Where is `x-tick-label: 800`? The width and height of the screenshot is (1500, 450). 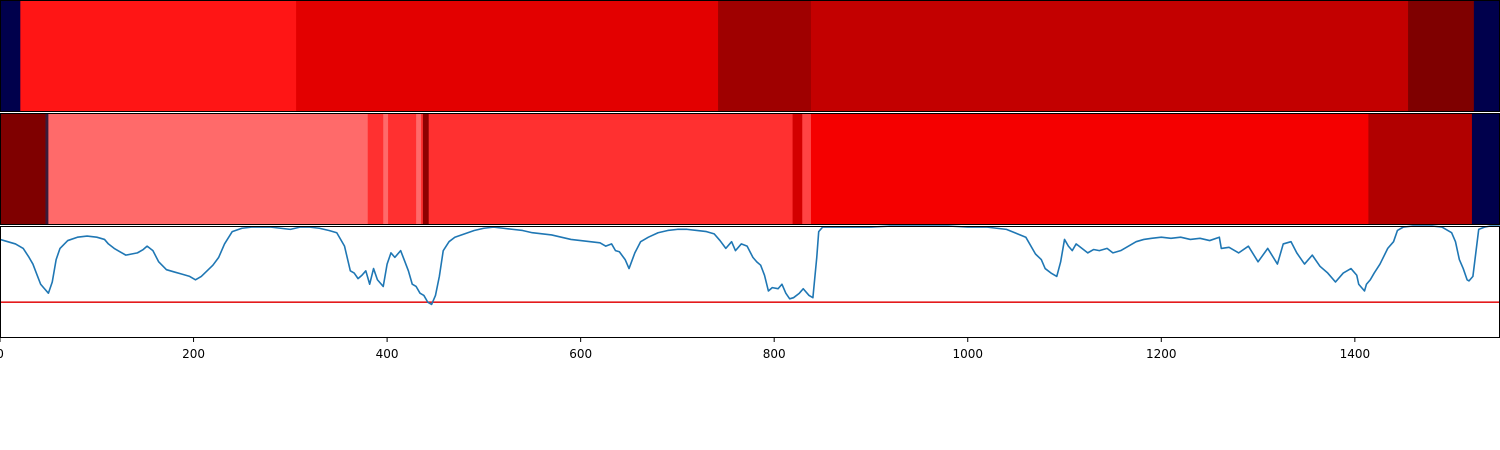
x-tick-label: 800 is located at coordinates (774, 354).